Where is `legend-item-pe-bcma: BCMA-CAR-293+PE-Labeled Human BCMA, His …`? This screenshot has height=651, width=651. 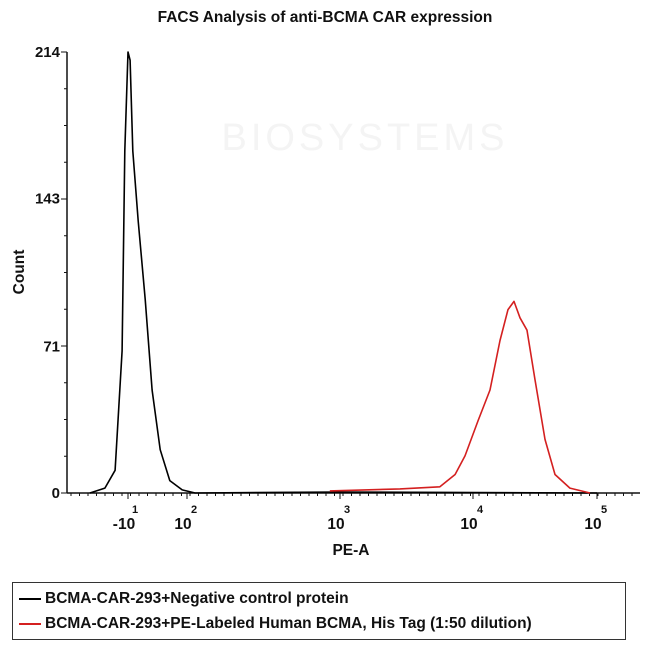
legend-item-pe-bcma: BCMA-CAR-293+PE-Labeled Human BCMA, His … is located at coordinates (275, 624).